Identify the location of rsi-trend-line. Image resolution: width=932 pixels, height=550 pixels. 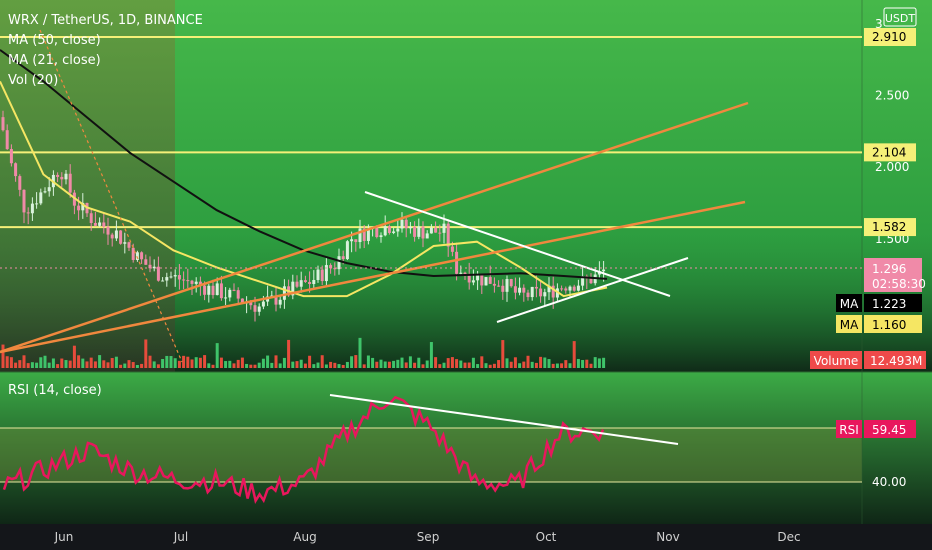
(504, 419).